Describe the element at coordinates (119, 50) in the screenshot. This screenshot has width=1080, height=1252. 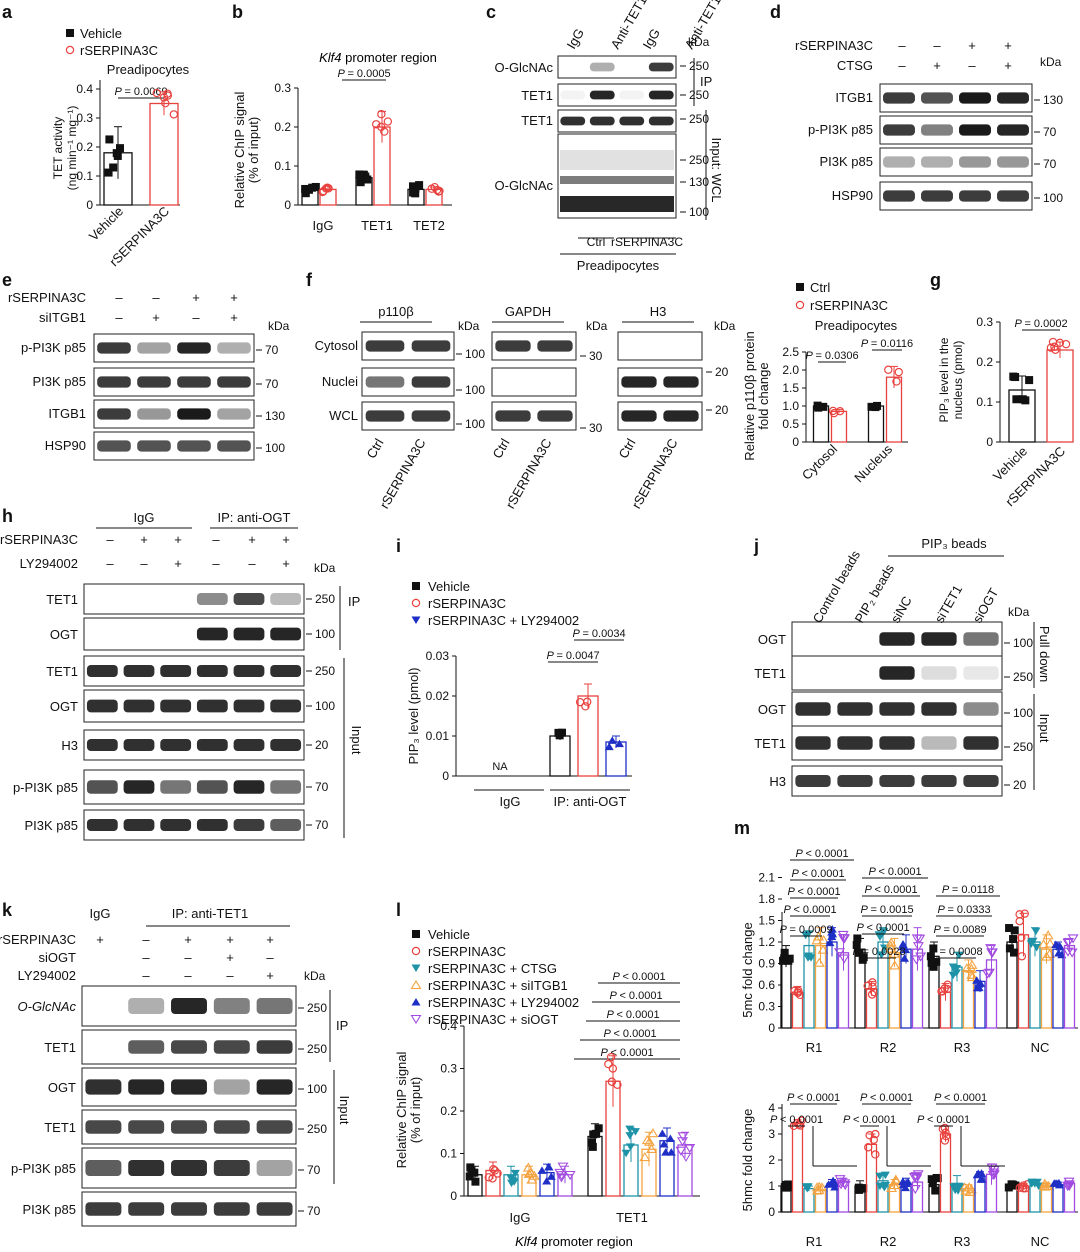
I see `legend-label: rSERPINA3C` at that location.